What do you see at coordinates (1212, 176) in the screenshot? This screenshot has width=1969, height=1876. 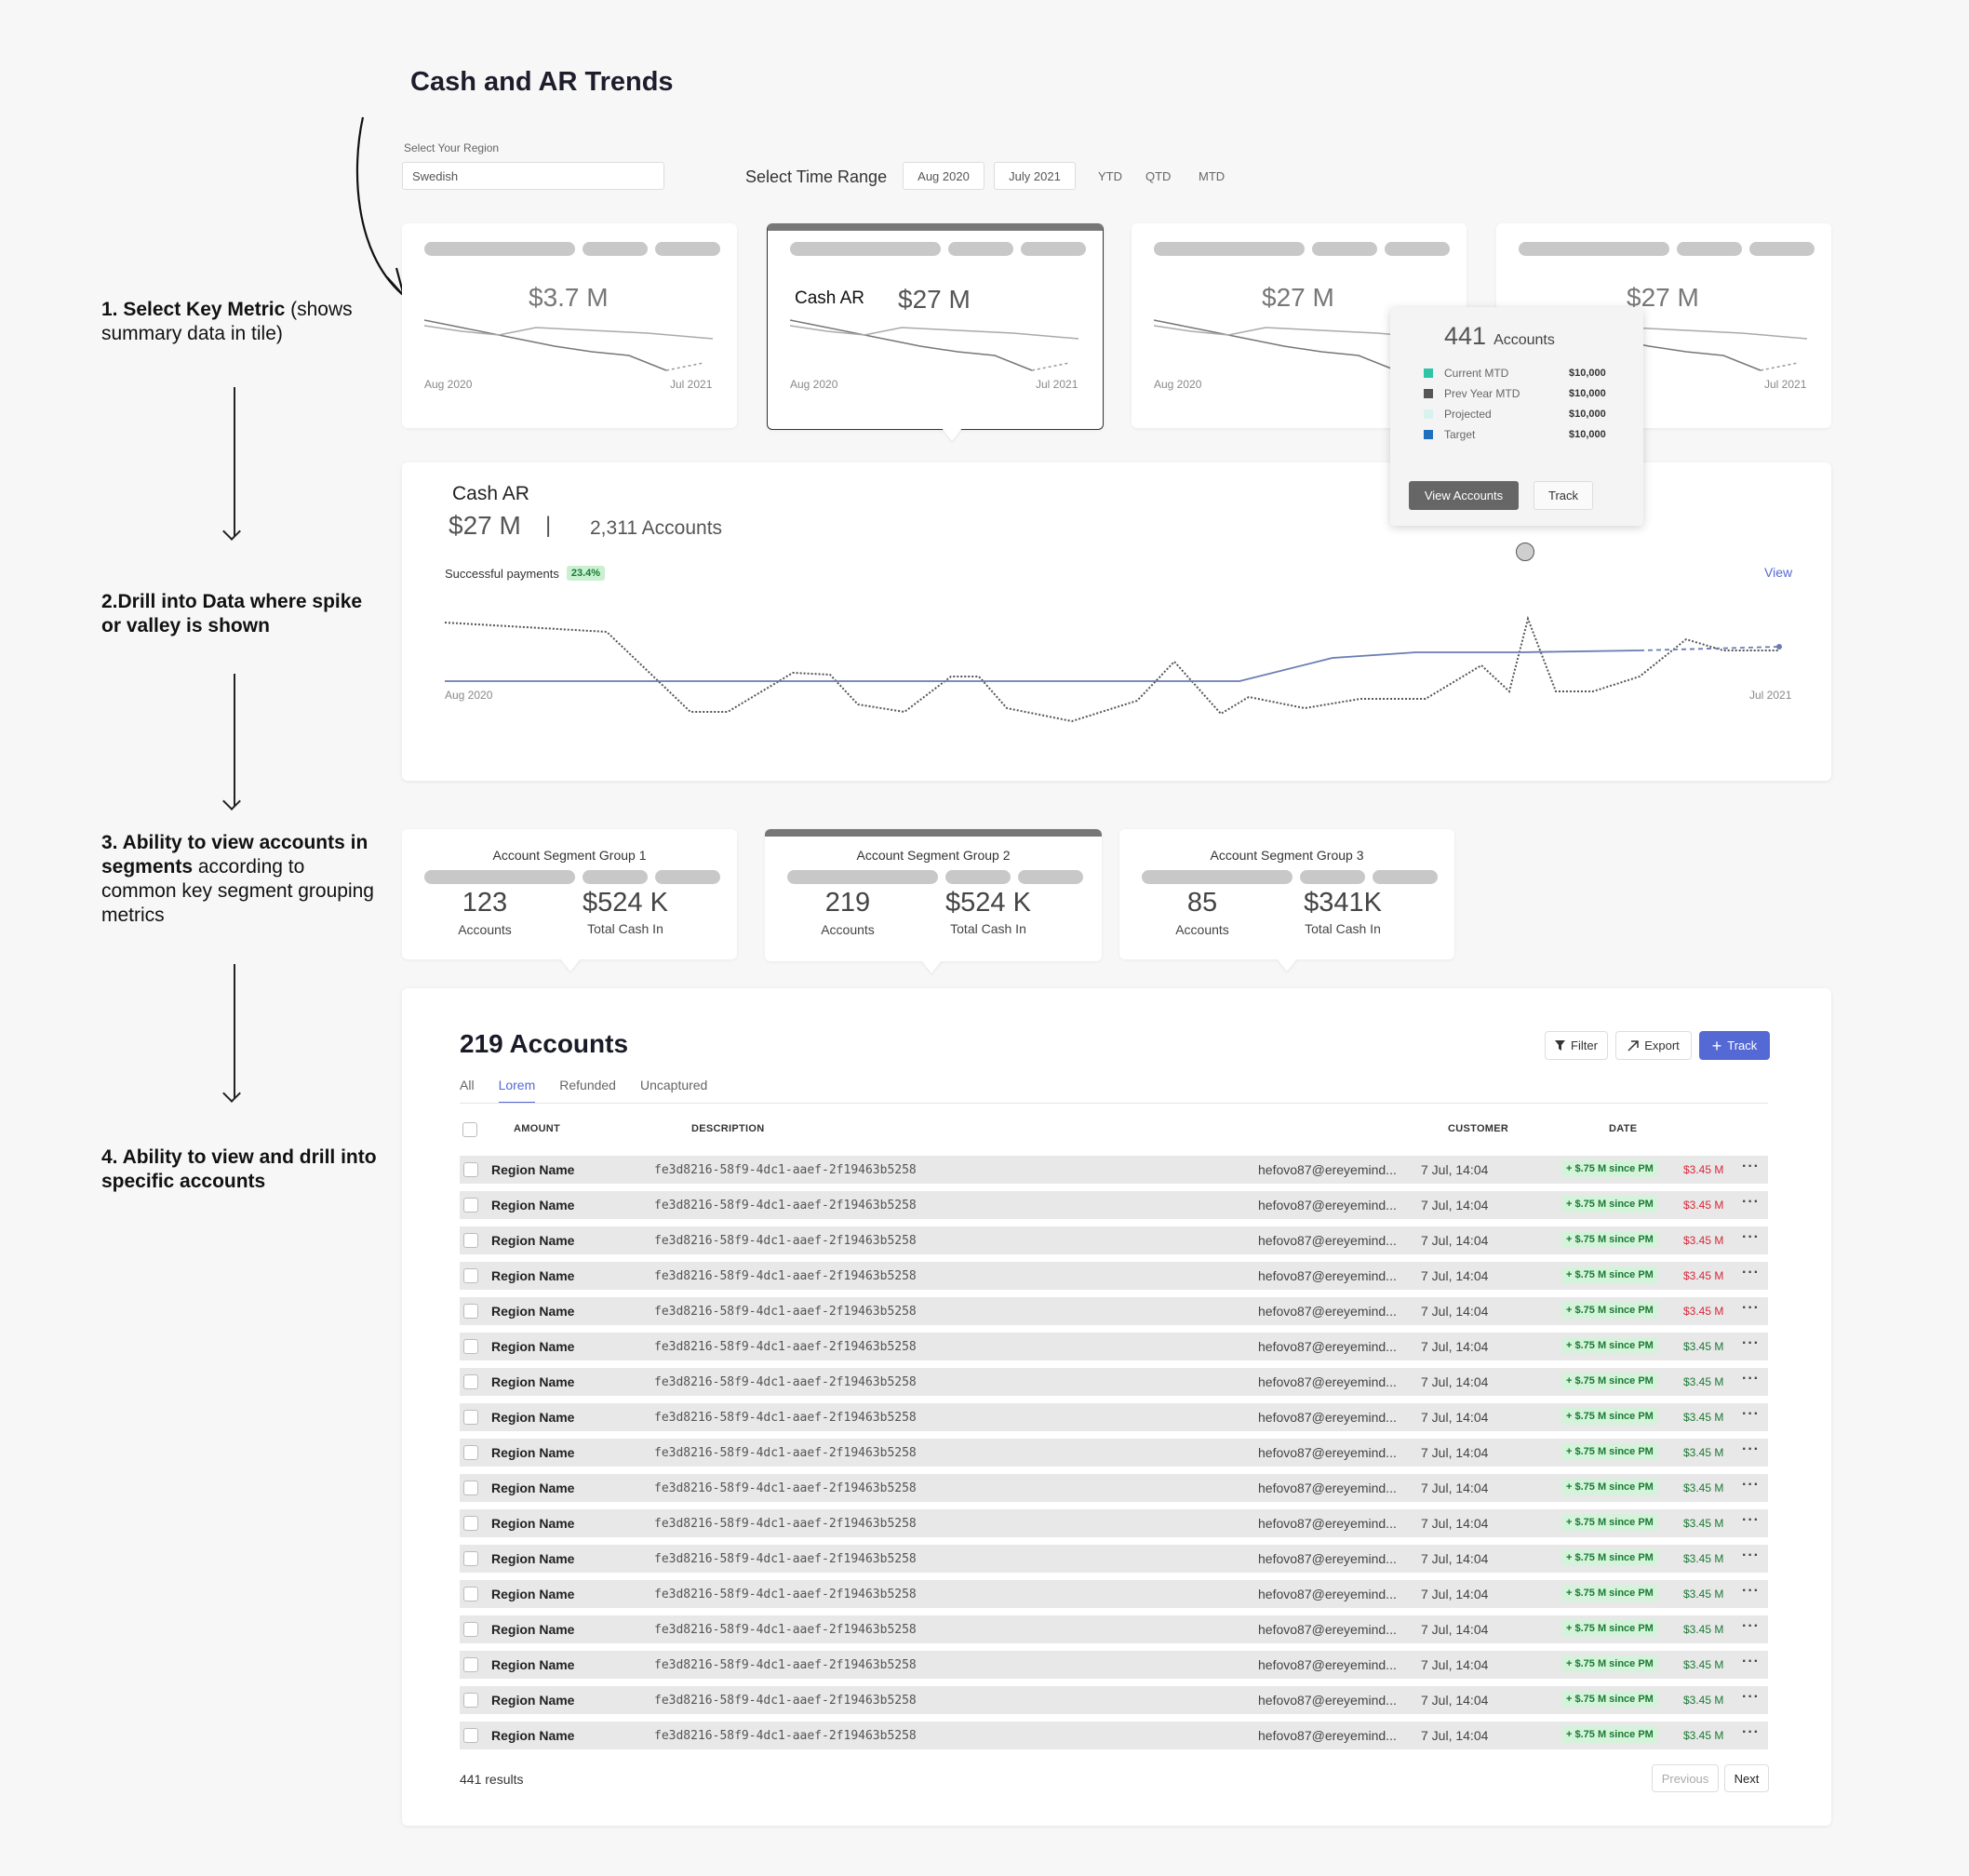 I see `quick-range-mtd: MTD` at bounding box center [1212, 176].